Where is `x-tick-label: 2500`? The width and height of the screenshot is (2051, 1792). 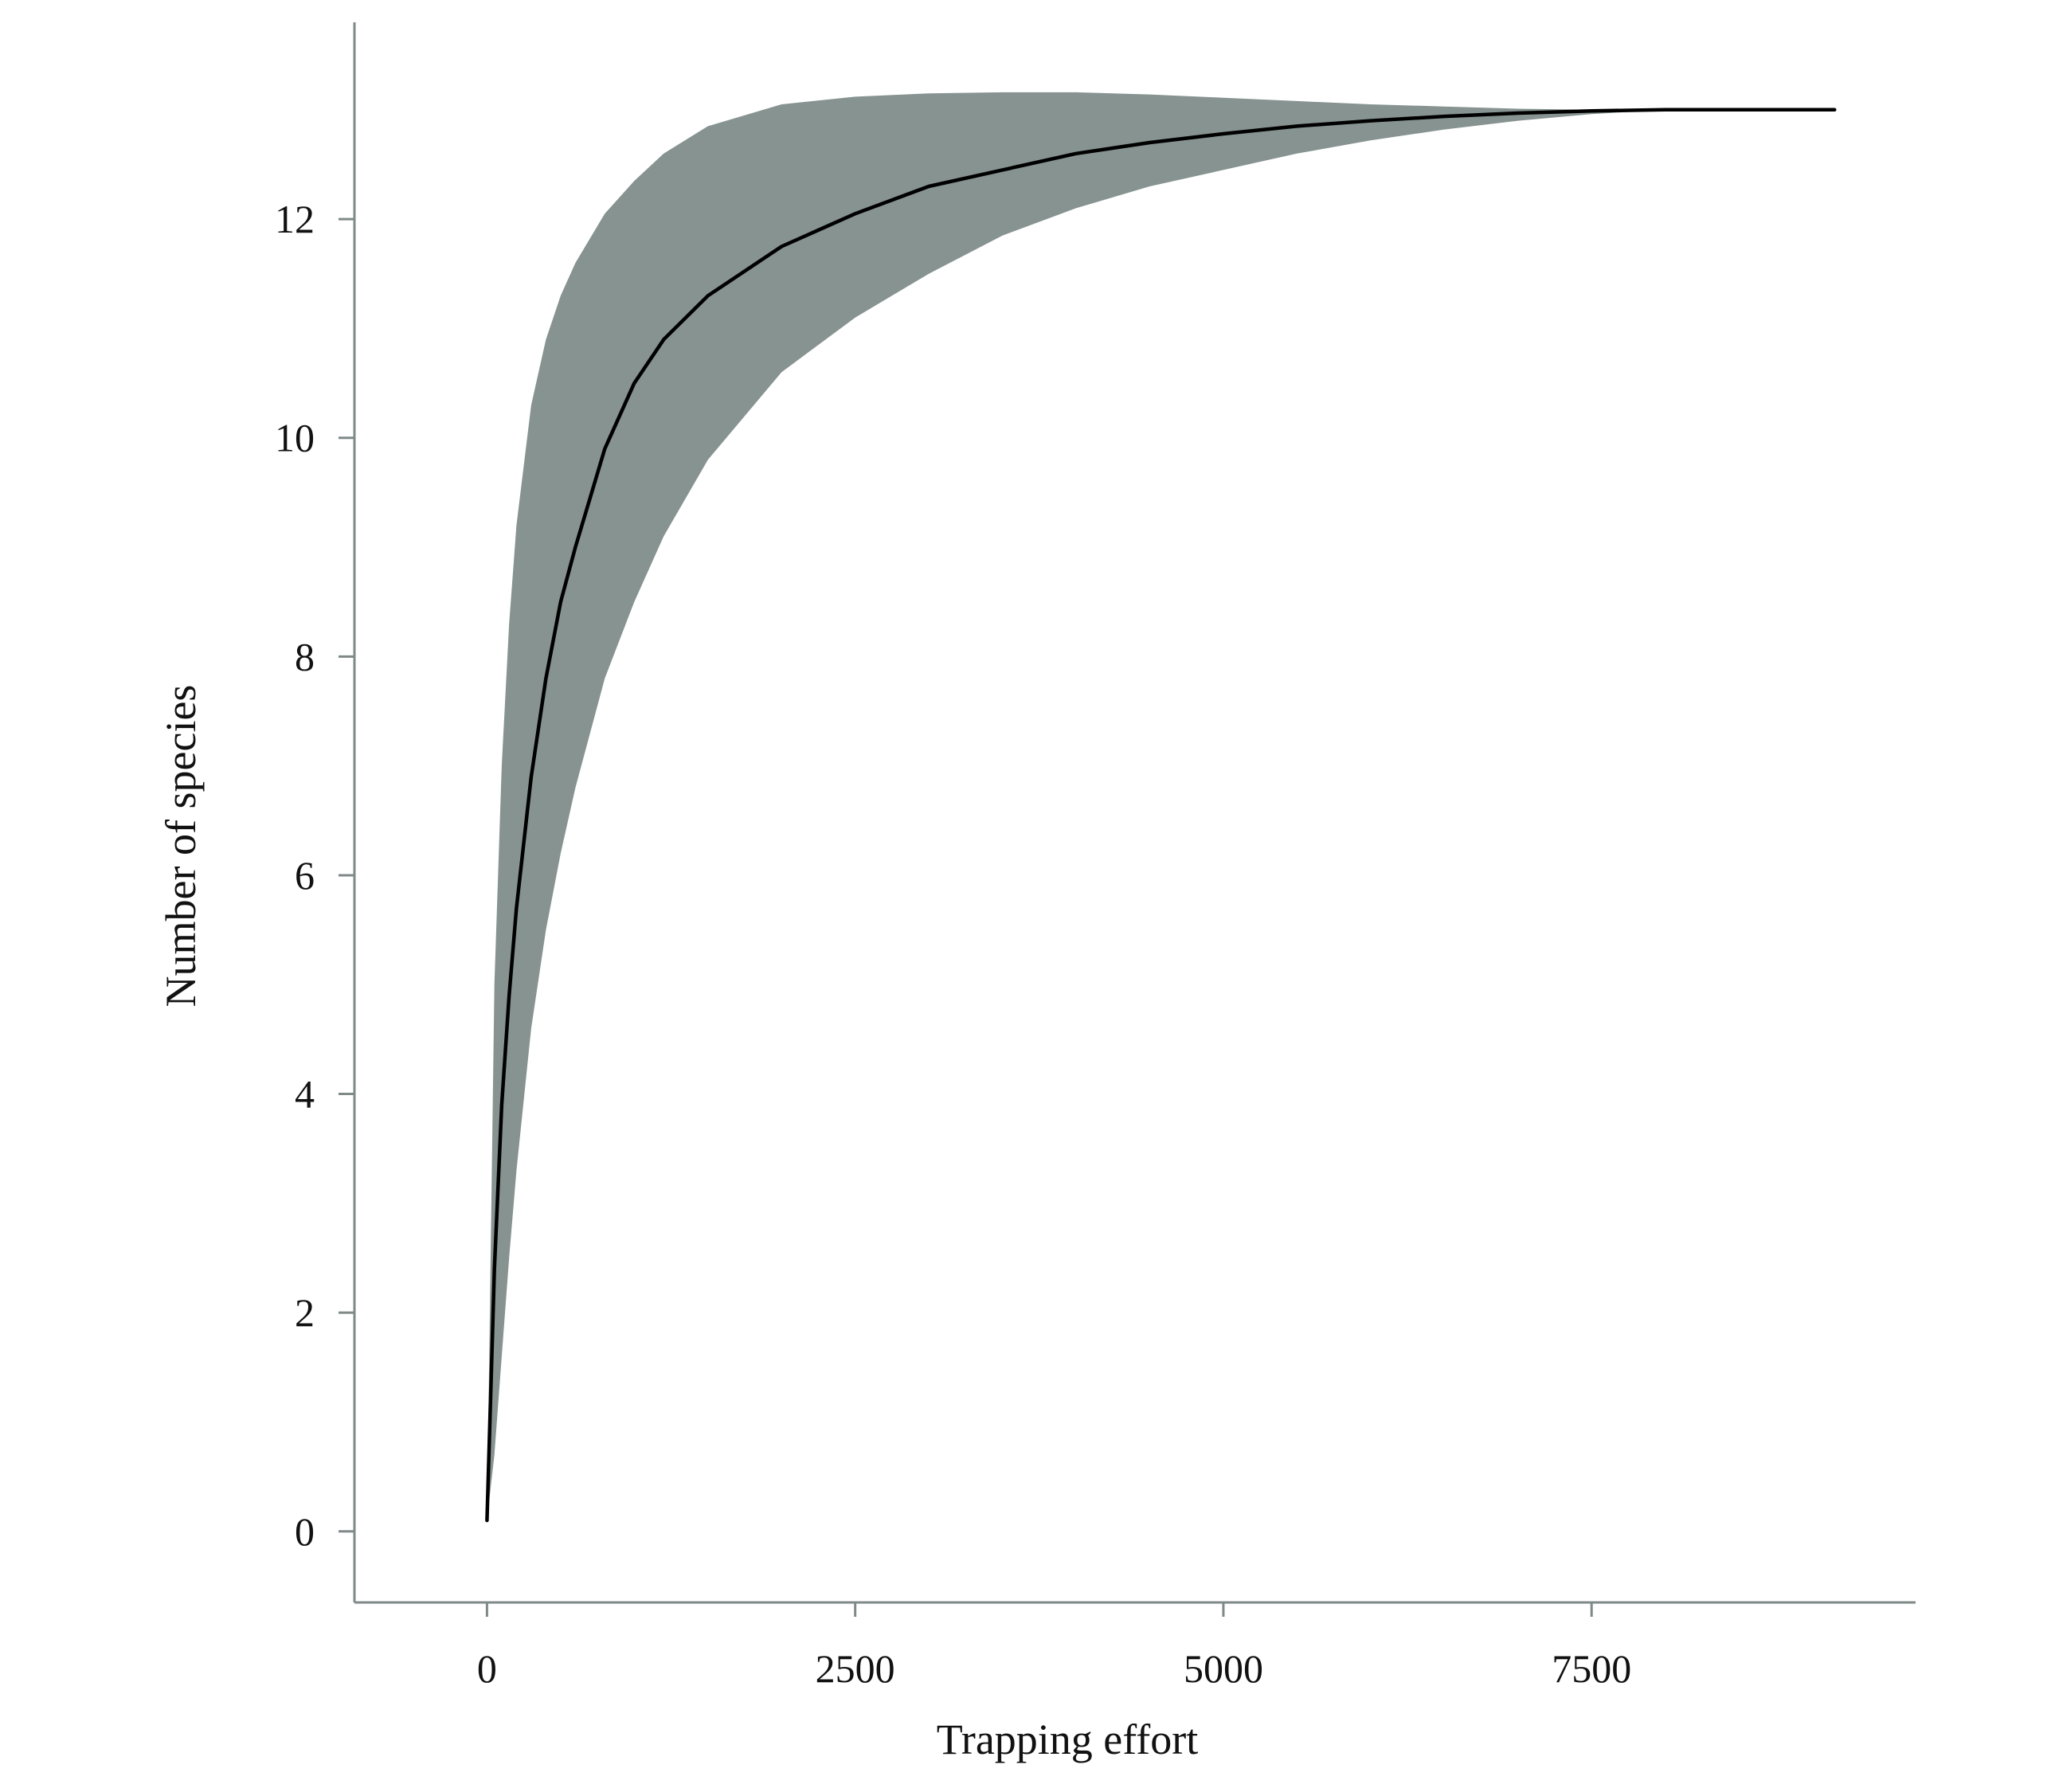 x-tick-label: 2500 is located at coordinates (856, 1668).